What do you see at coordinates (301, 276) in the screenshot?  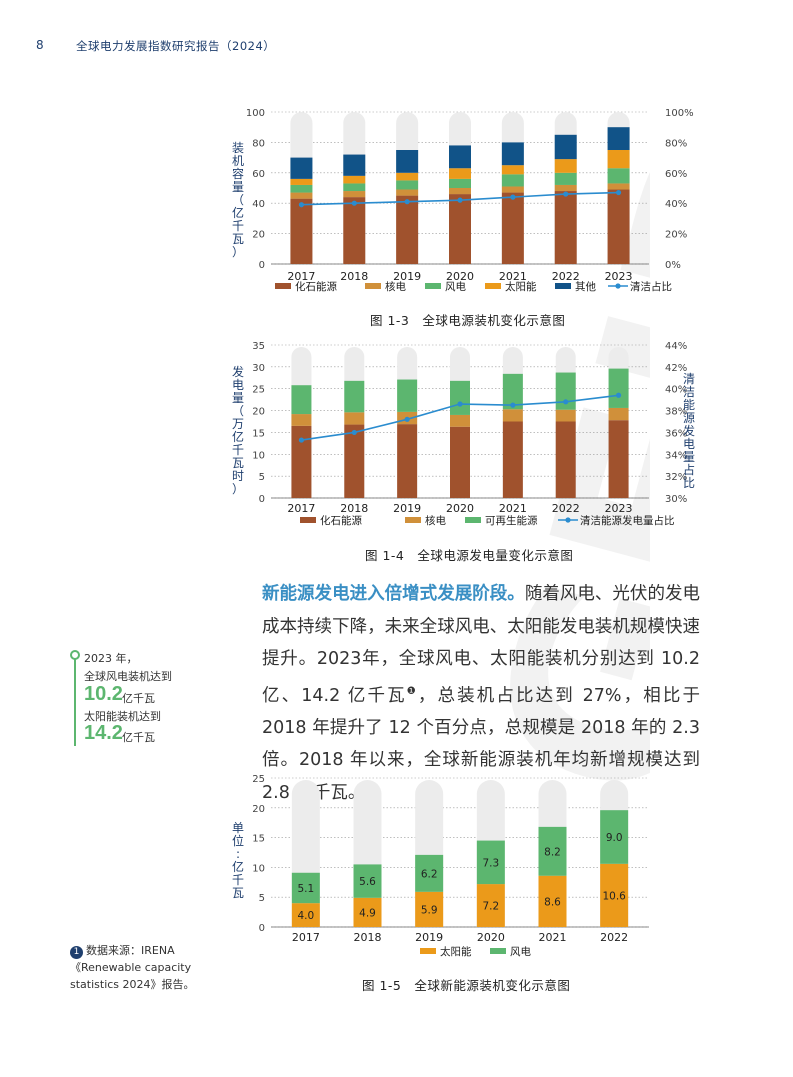 I see `x-tick-label: 2017` at bounding box center [301, 276].